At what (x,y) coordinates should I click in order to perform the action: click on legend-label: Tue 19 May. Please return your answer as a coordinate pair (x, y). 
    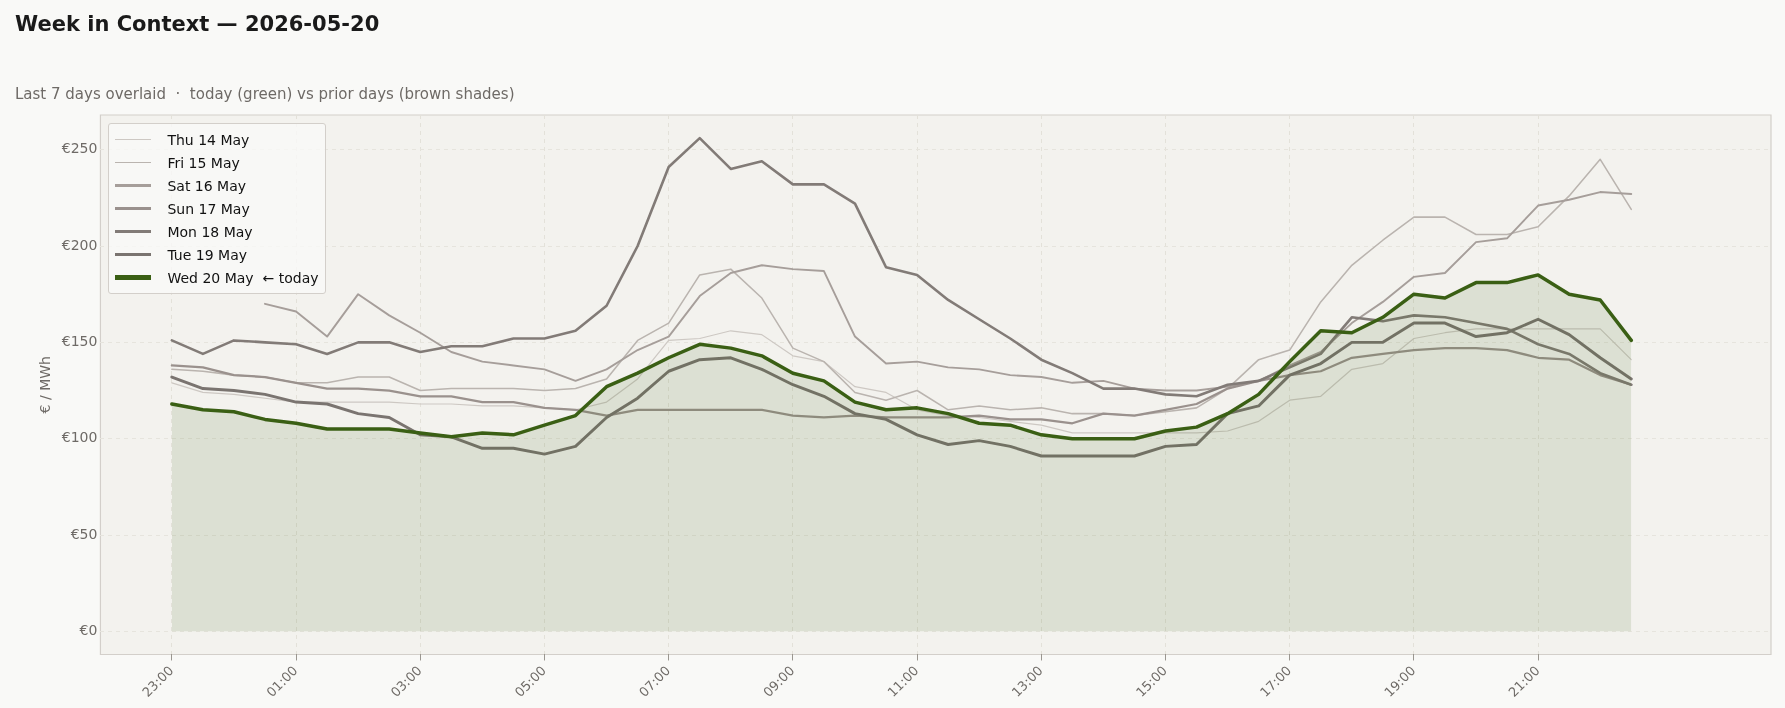
    Looking at the image, I should click on (207, 254).